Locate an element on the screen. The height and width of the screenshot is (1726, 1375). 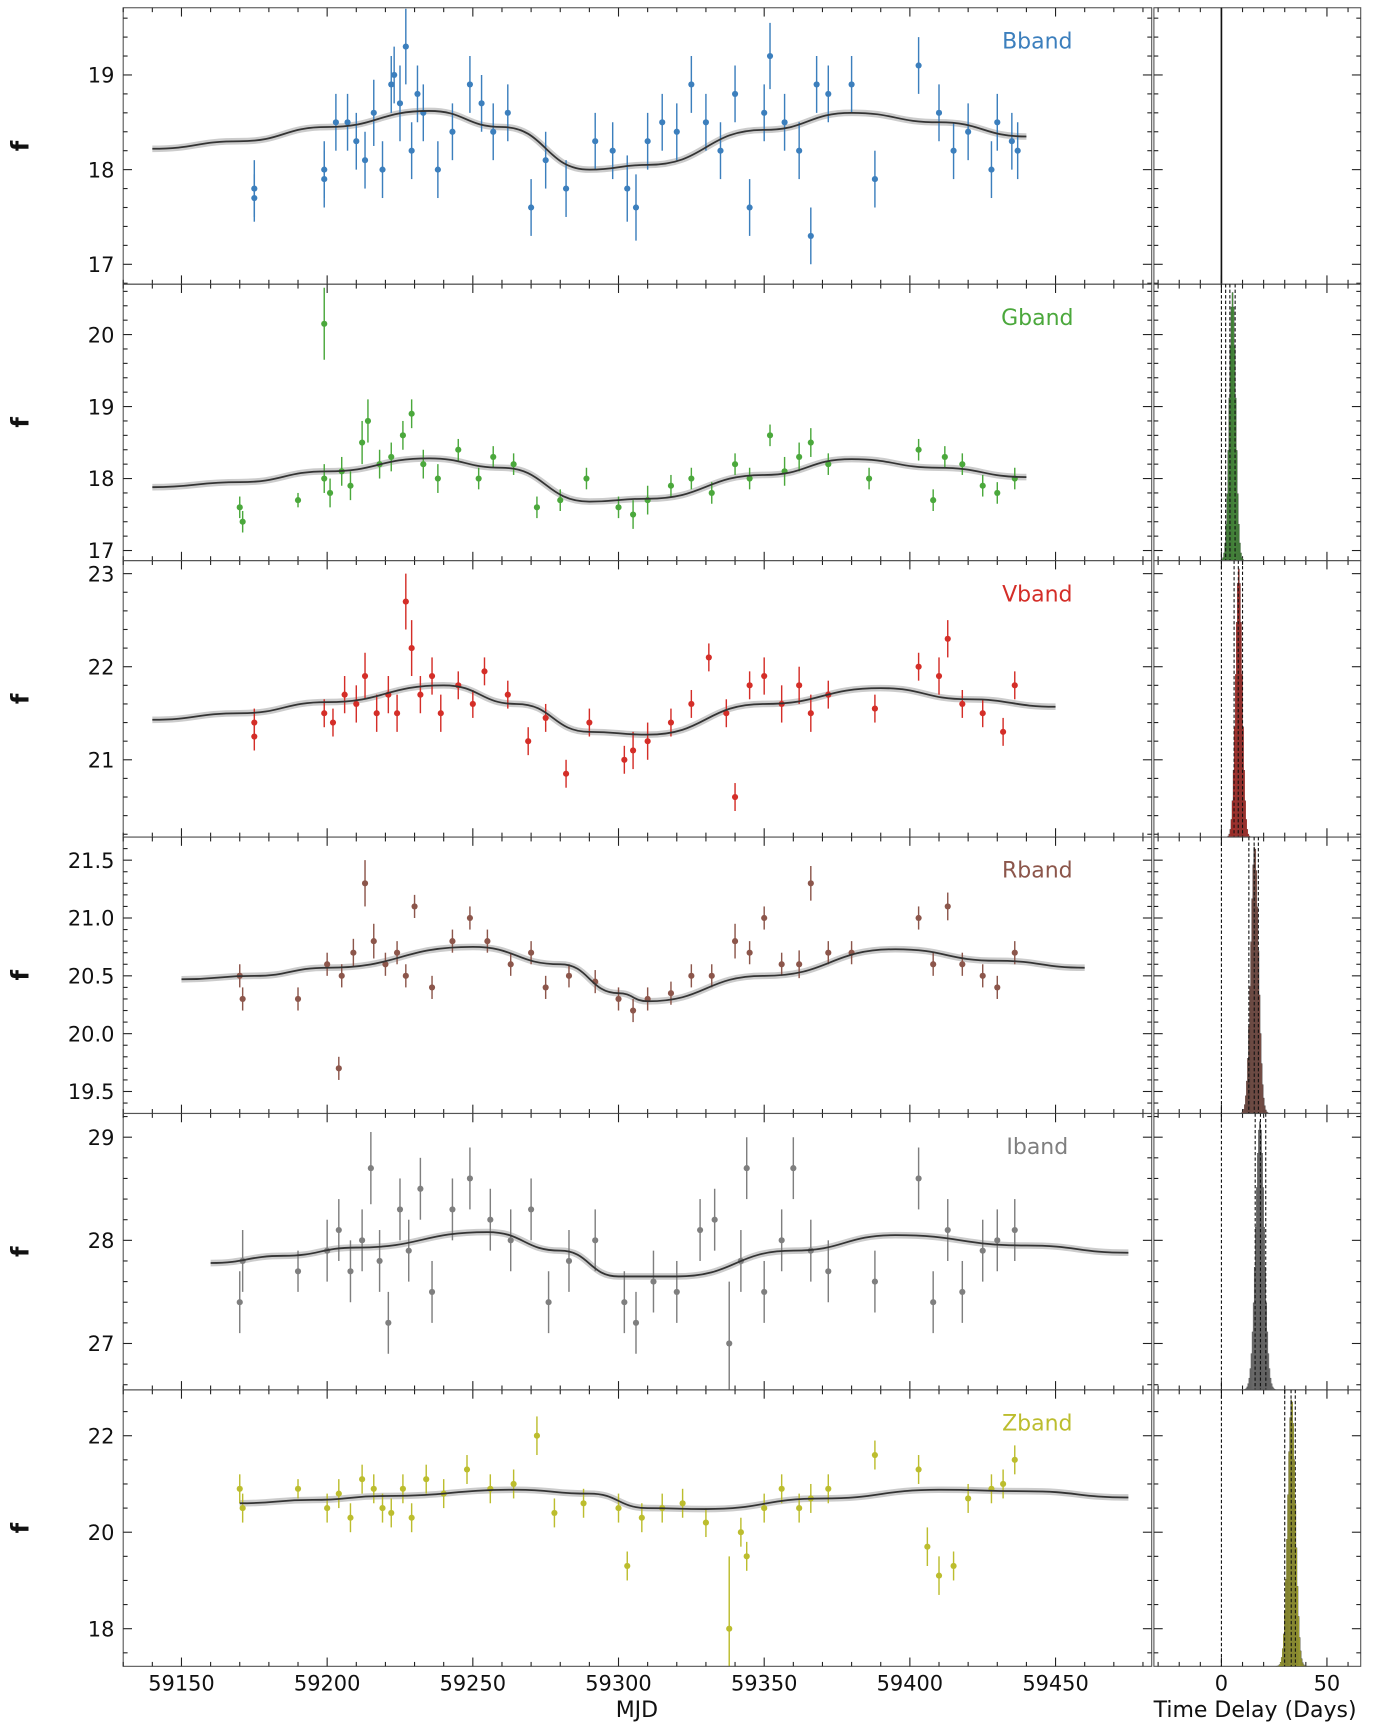
x-axis-label-time-delay: Time Delay (Days) is located at coordinates (1255, 1710).